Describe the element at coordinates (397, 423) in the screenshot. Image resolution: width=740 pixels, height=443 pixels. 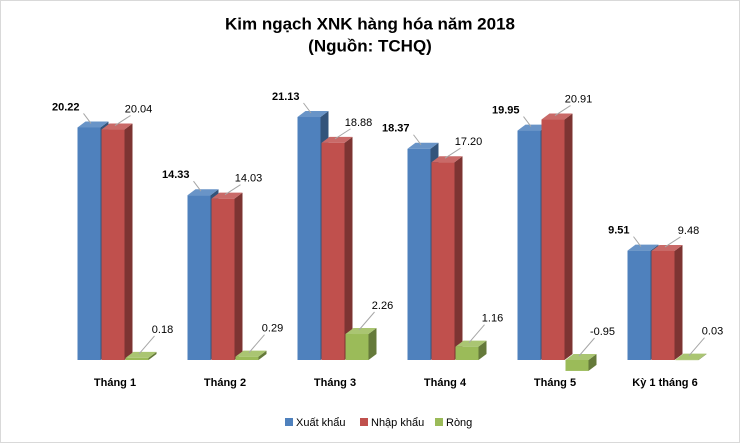
I see `legend-label: Nhập khẩu` at that location.